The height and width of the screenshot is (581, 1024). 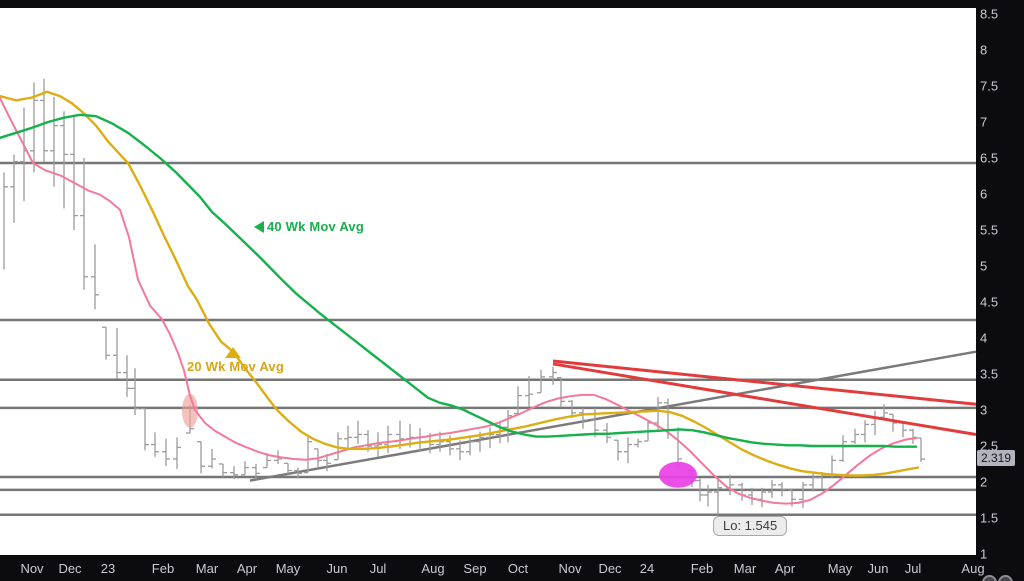 What do you see at coordinates (518, 568) in the screenshot?
I see `time-tick-label: Oct` at bounding box center [518, 568].